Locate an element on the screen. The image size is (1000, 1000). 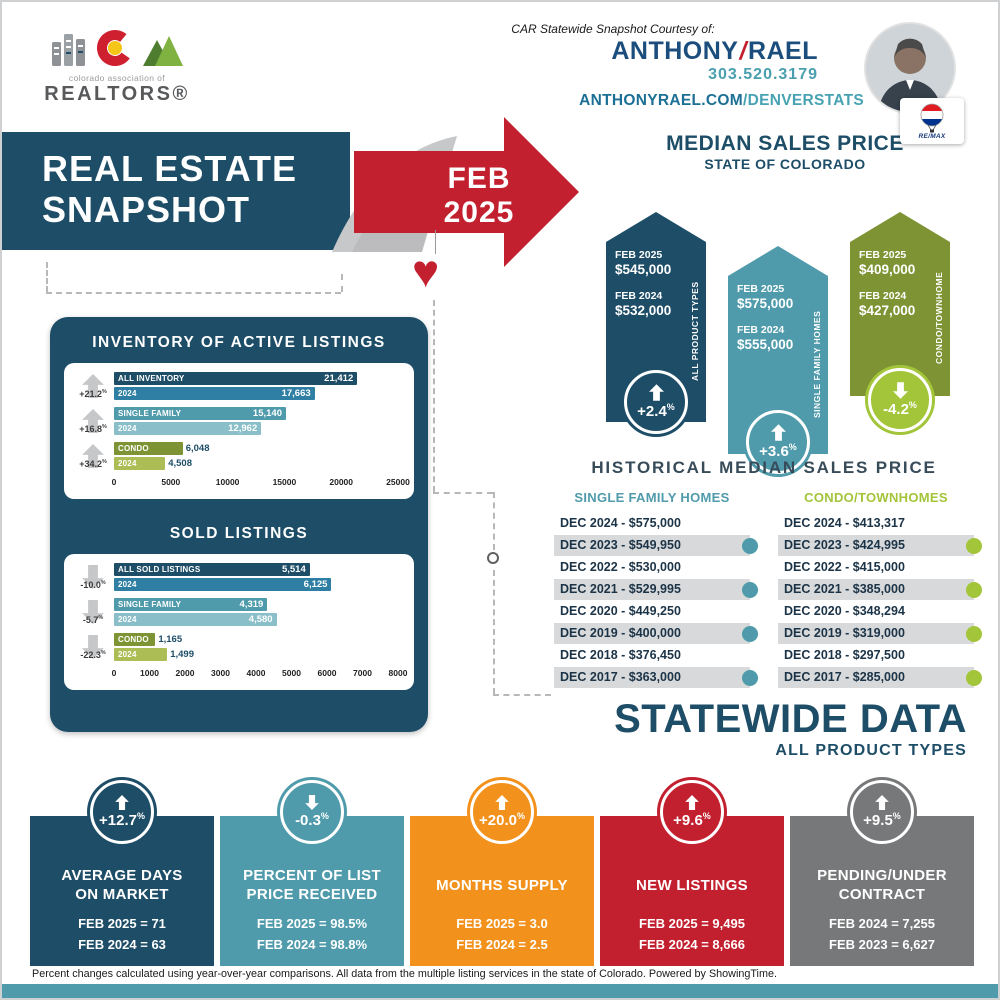
bar-row: SINGLE FAMILY 15,140 is located at coordinates (256, 413).